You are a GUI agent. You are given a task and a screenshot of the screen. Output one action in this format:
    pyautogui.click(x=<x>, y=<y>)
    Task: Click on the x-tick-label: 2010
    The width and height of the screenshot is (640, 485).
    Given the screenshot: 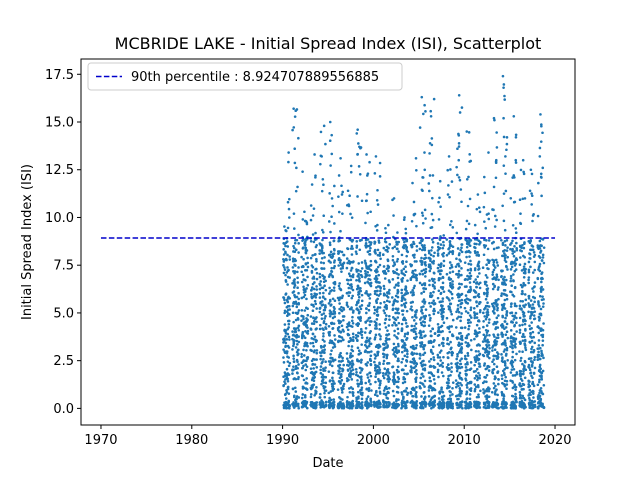 What is the action you would take?
    pyautogui.click(x=464, y=440)
    